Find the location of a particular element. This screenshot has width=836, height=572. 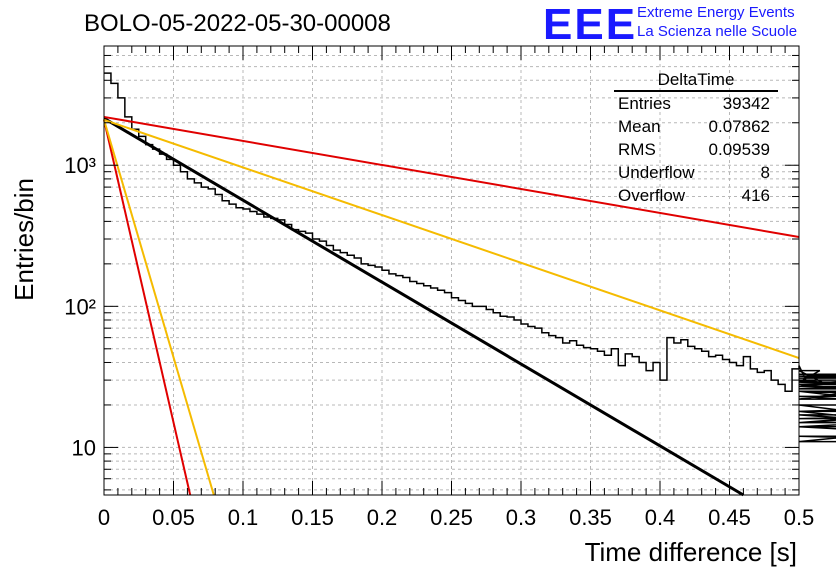

x-tick-label: 0.4 is located at coordinates (660, 517).